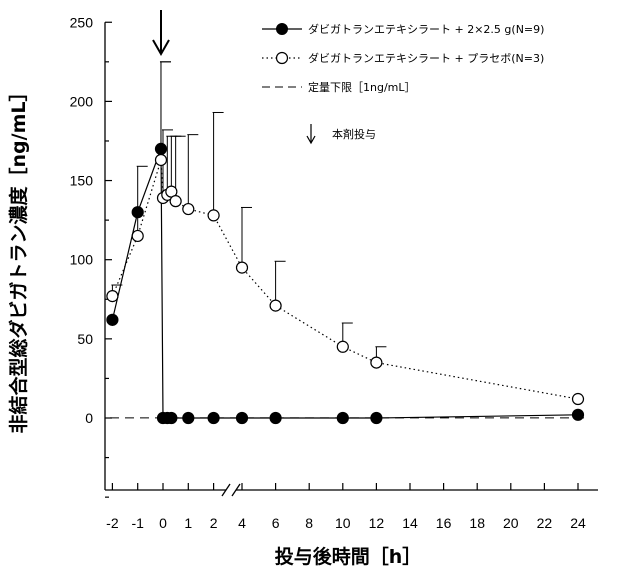 The width and height of the screenshot is (633, 581). What do you see at coordinates (362, 87) in the screenshot?
I see `legend-label-reference: 定量下限［1ng/mL］` at bounding box center [362, 87].